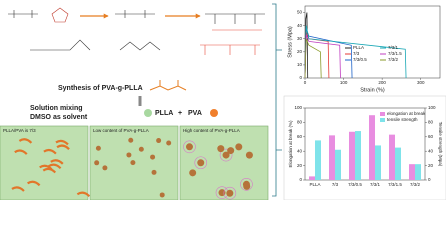 This screenshot has width=446, height=240. Describe the element at coordinates (358, 47) in the screenshot. I see `legend-label: PLLA` at that location.